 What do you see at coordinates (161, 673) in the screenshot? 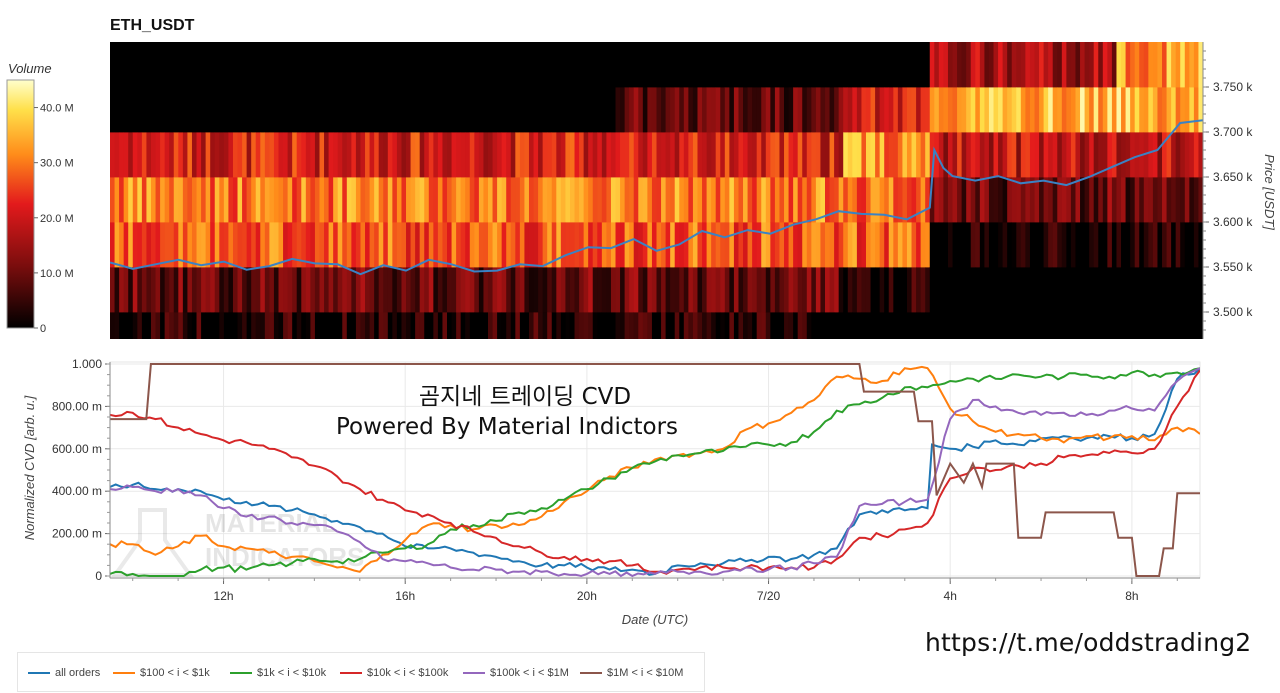
I see `legend-item: $100 < i < $1k` at bounding box center [161, 673].